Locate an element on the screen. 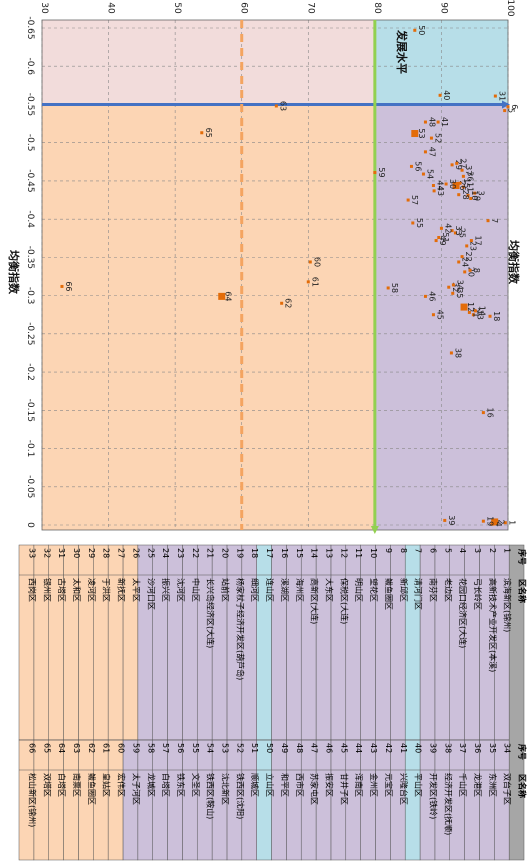 This screenshot has height=862, width=527. table-cell: 38 is located at coordinates (447, 748).